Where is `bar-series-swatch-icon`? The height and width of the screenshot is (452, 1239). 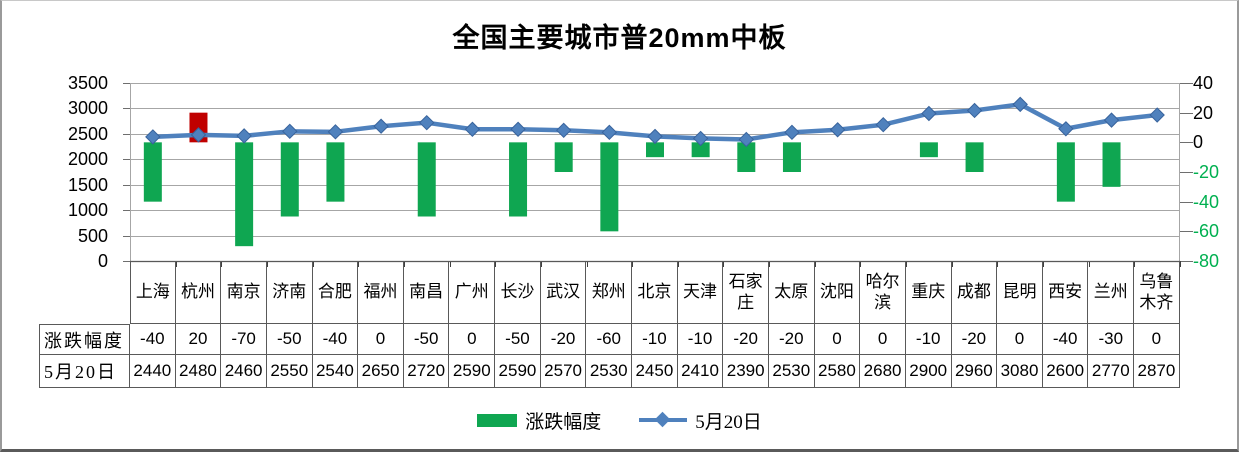 bar-series-swatch-icon is located at coordinates (497, 420).